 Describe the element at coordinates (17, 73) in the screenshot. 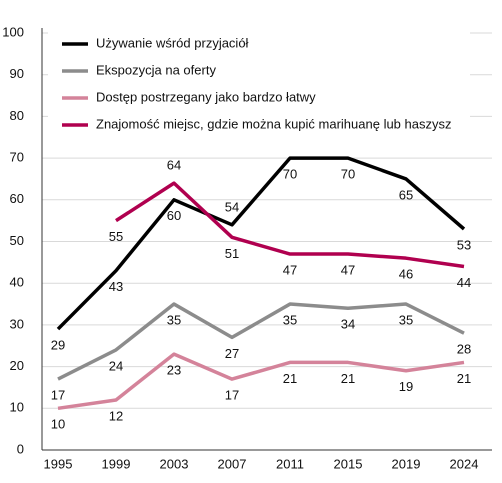

I see `y-tick-label: 90` at that location.